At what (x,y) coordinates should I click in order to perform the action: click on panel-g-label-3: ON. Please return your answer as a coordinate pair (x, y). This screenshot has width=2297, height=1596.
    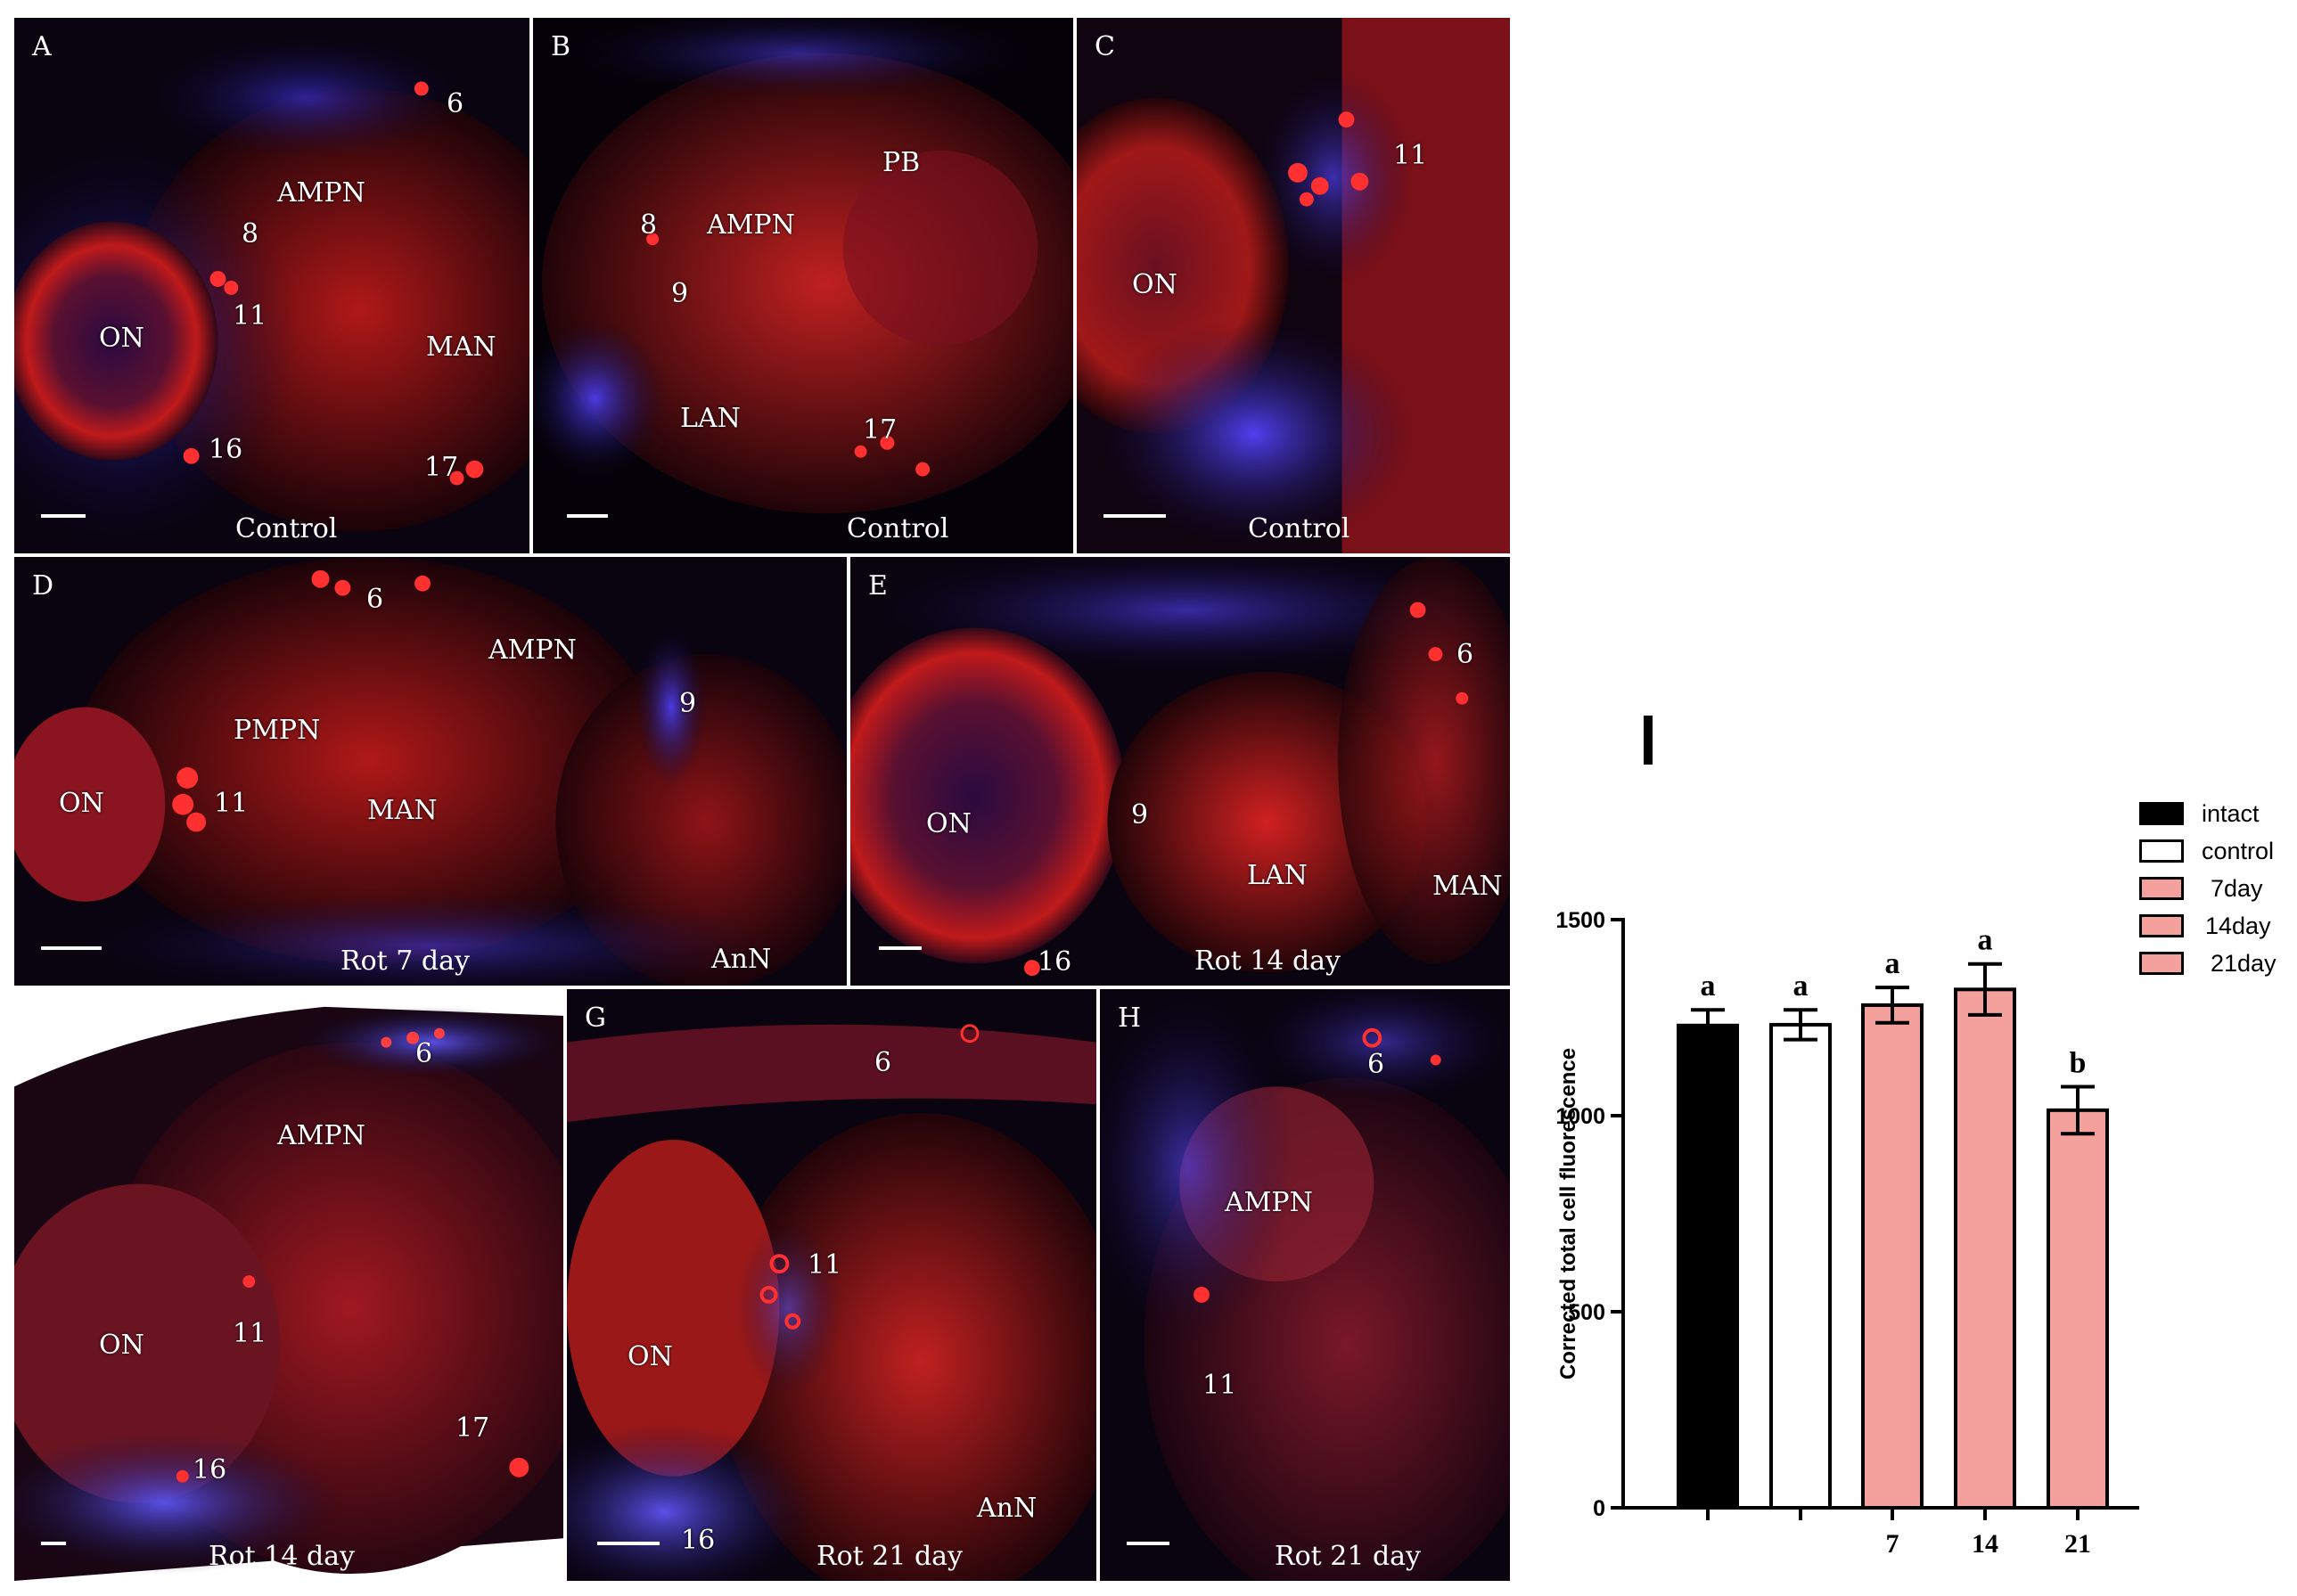
    Looking at the image, I should click on (651, 1356).